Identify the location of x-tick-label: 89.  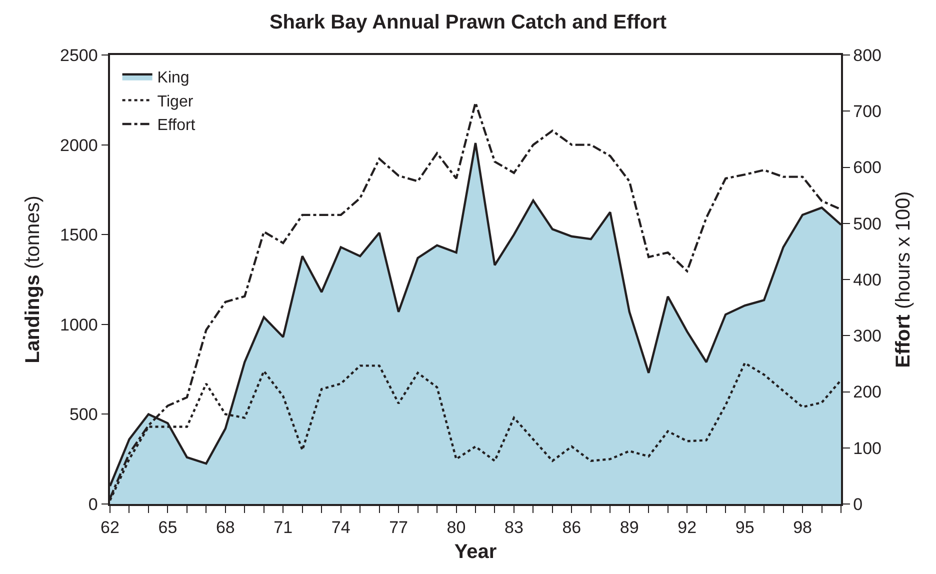
(629, 528).